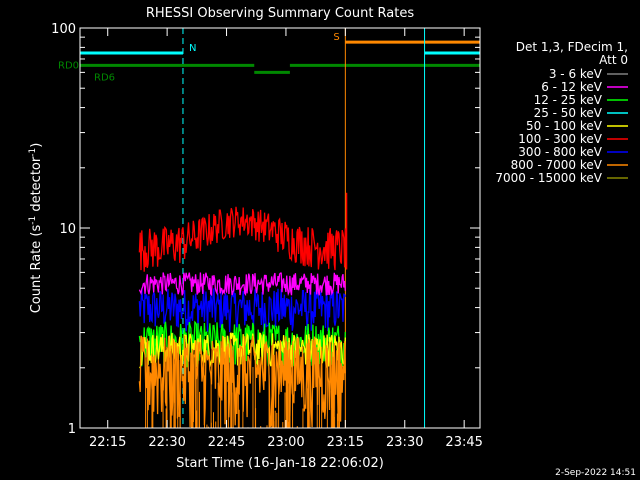 The height and width of the screenshot is (480, 640). Describe the element at coordinates (166, 442) in the screenshot. I see `x-tick-label: 22:30` at that location.